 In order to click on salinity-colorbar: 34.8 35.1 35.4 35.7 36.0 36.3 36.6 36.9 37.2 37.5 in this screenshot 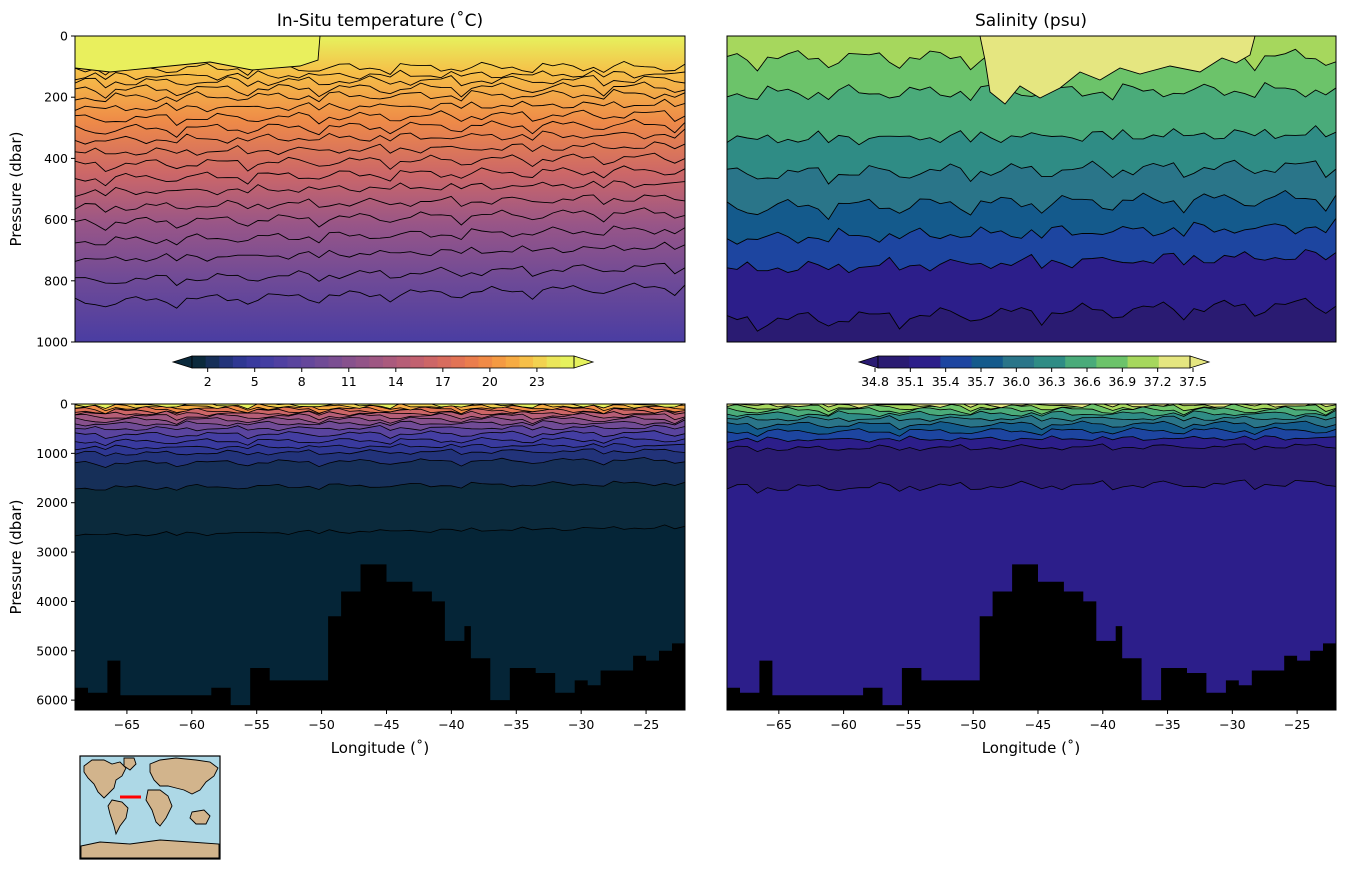, I will do `click(1034, 372)`.